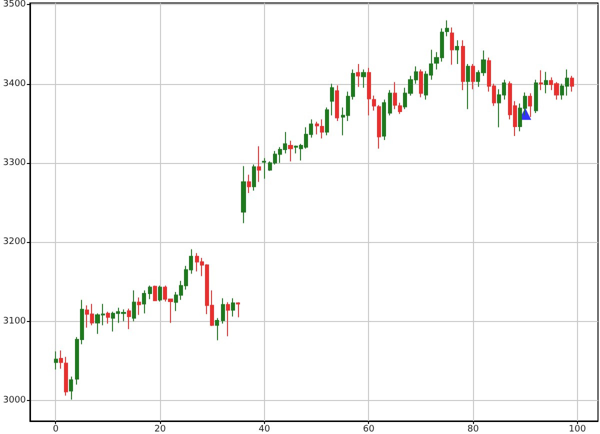 This screenshot has width=600, height=434. I want to click on x-tick-label: 20, so click(160, 429).